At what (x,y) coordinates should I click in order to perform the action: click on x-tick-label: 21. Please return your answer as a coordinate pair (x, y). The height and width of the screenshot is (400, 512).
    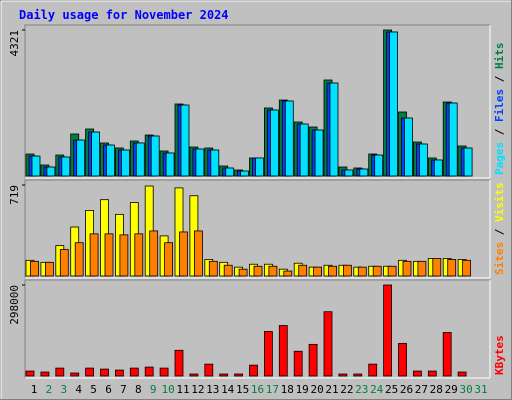
    Looking at the image, I should click on (331, 389).